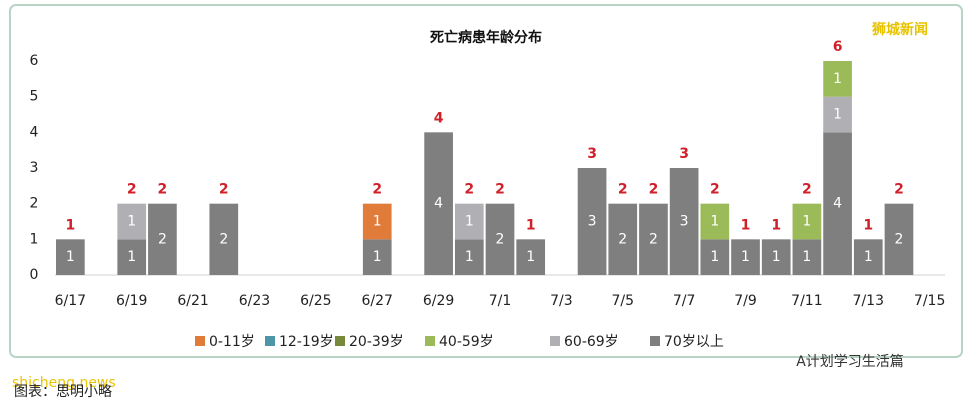  Describe the element at coordinates (591, 342) in the screenshot. I see `legend-label: 60-69岁` at that location.